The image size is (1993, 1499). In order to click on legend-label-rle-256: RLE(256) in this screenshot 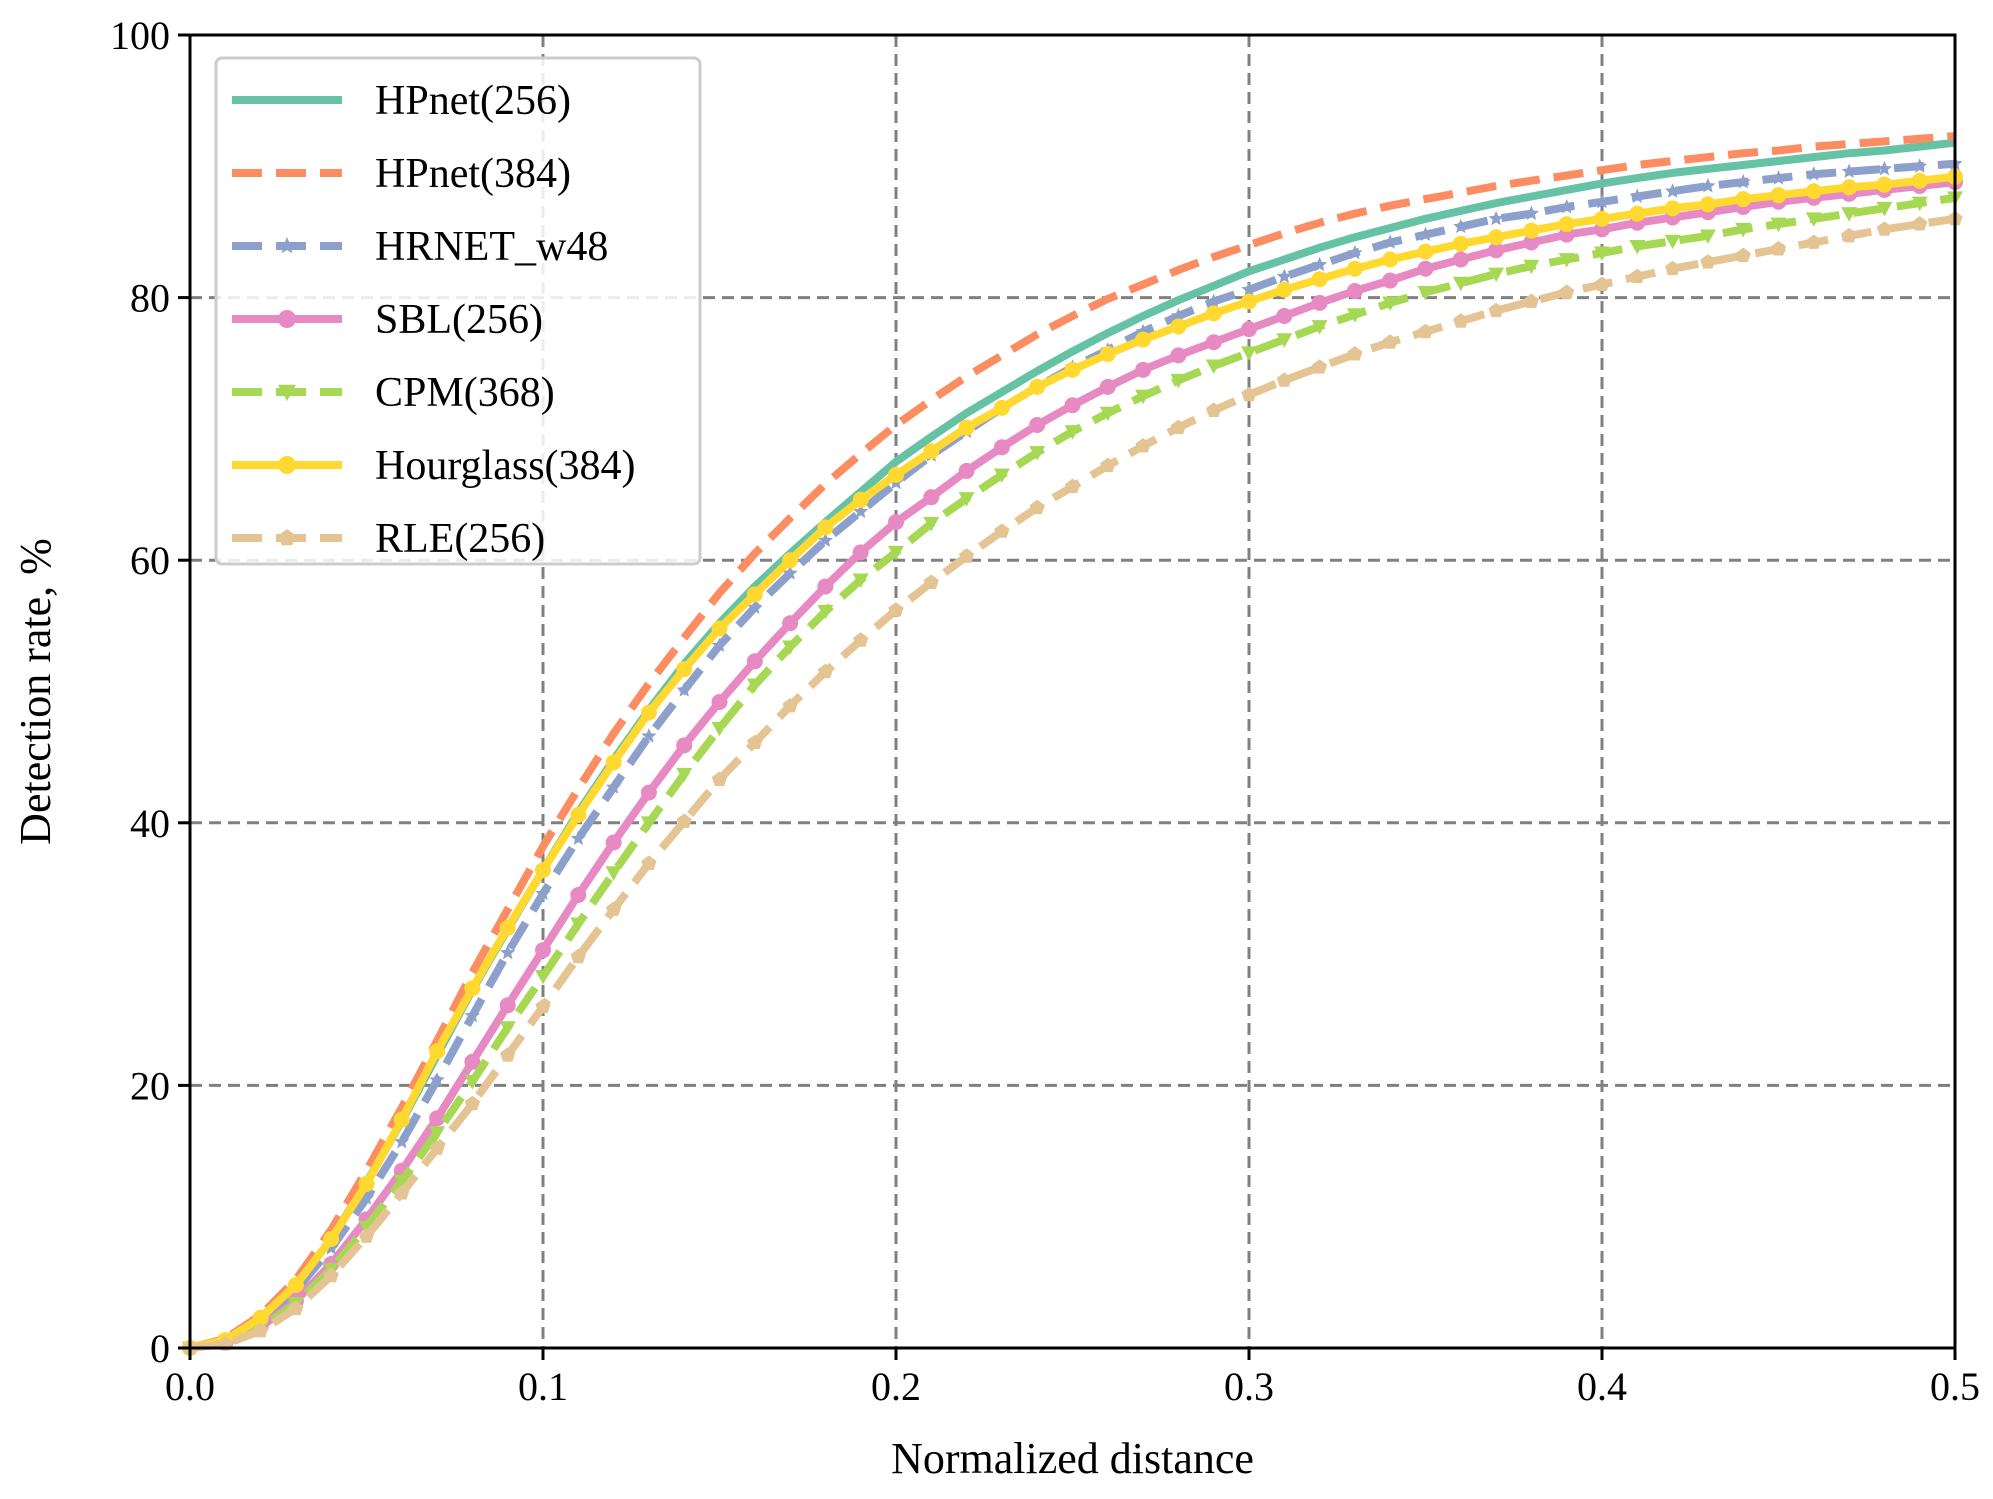, I will do `click(460, 539)`.